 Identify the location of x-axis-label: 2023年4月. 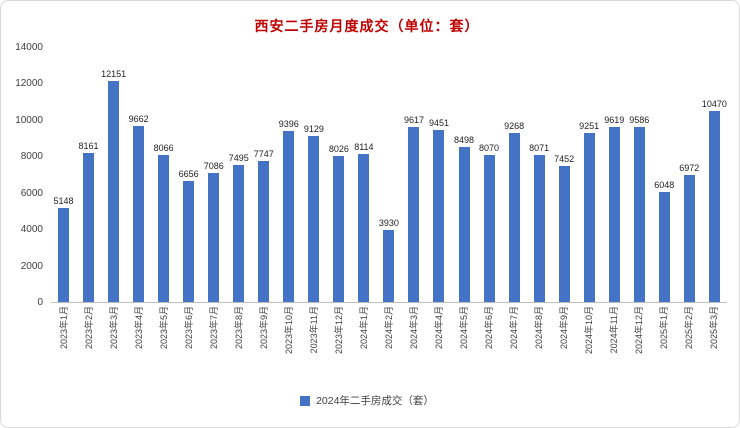
(138, 328).